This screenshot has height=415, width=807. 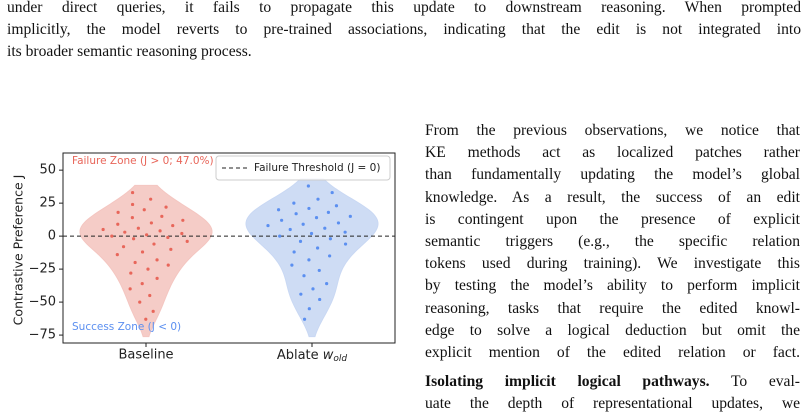 I want to click on y-tick-label: −50, so click(x=42, y=302).